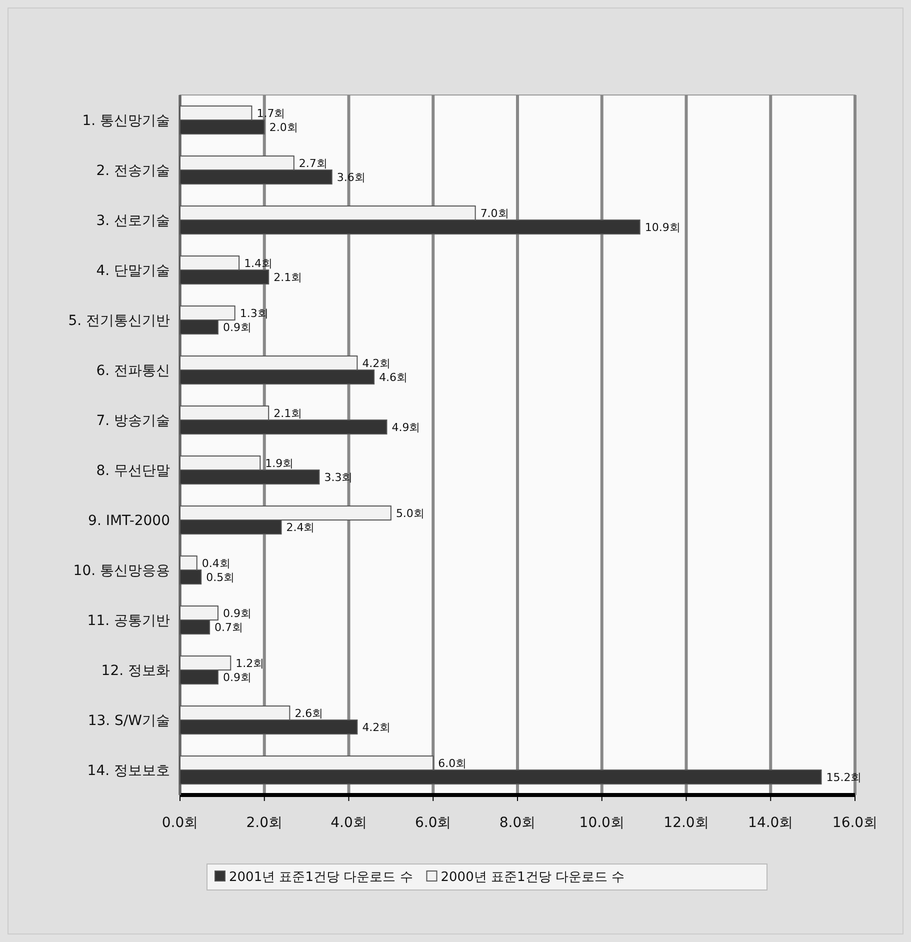 The image size is (911, 942). I want to click on data-label: 4.9회, so click(406, 427).